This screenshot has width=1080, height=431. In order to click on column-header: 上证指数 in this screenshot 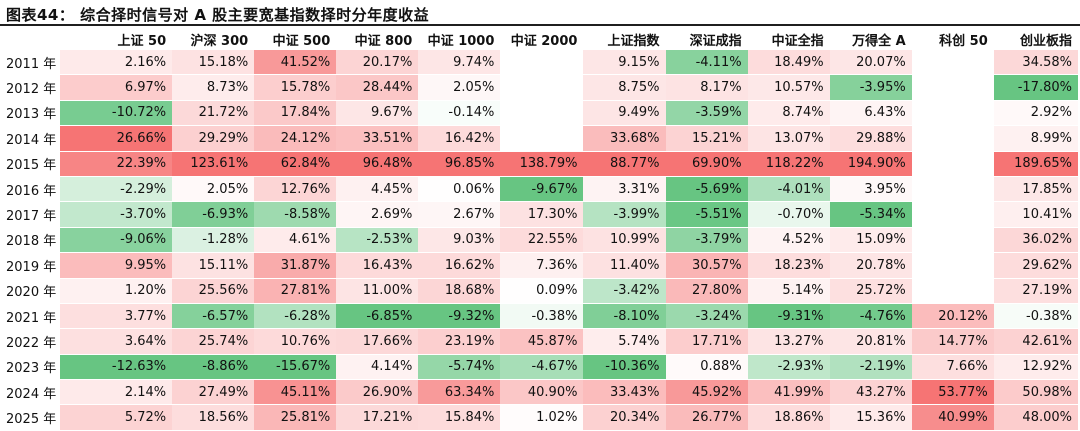, I will do `click(633, 41)`.